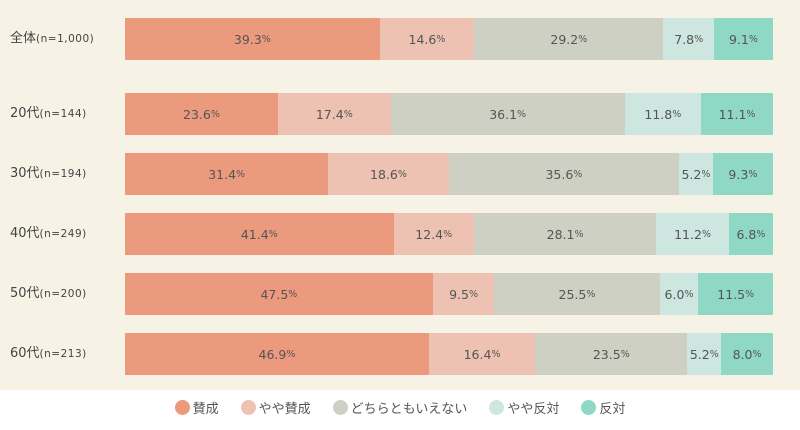 The image size is (800, 430). I want to click on data-label: 29.2, so click(564, 39).